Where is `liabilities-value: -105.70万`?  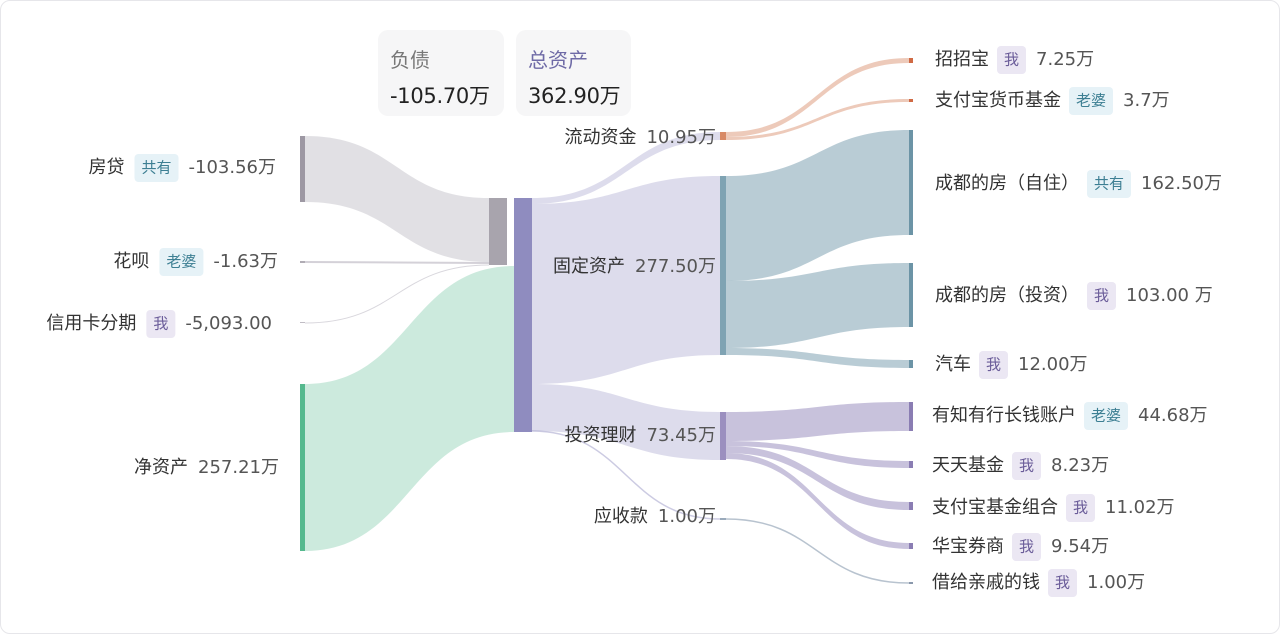 liabilities-value: -105.70万 is located at coordinates (440, 96).